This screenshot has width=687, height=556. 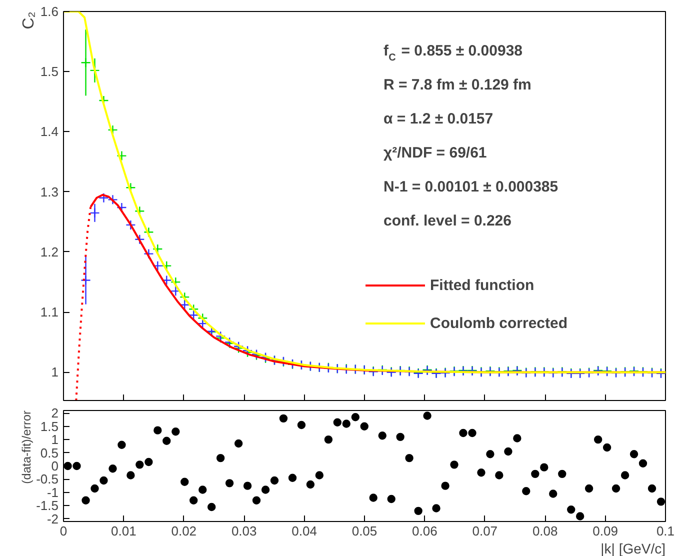 I want to click on y-tick-label: 1.3, so click(x=49, y=192).